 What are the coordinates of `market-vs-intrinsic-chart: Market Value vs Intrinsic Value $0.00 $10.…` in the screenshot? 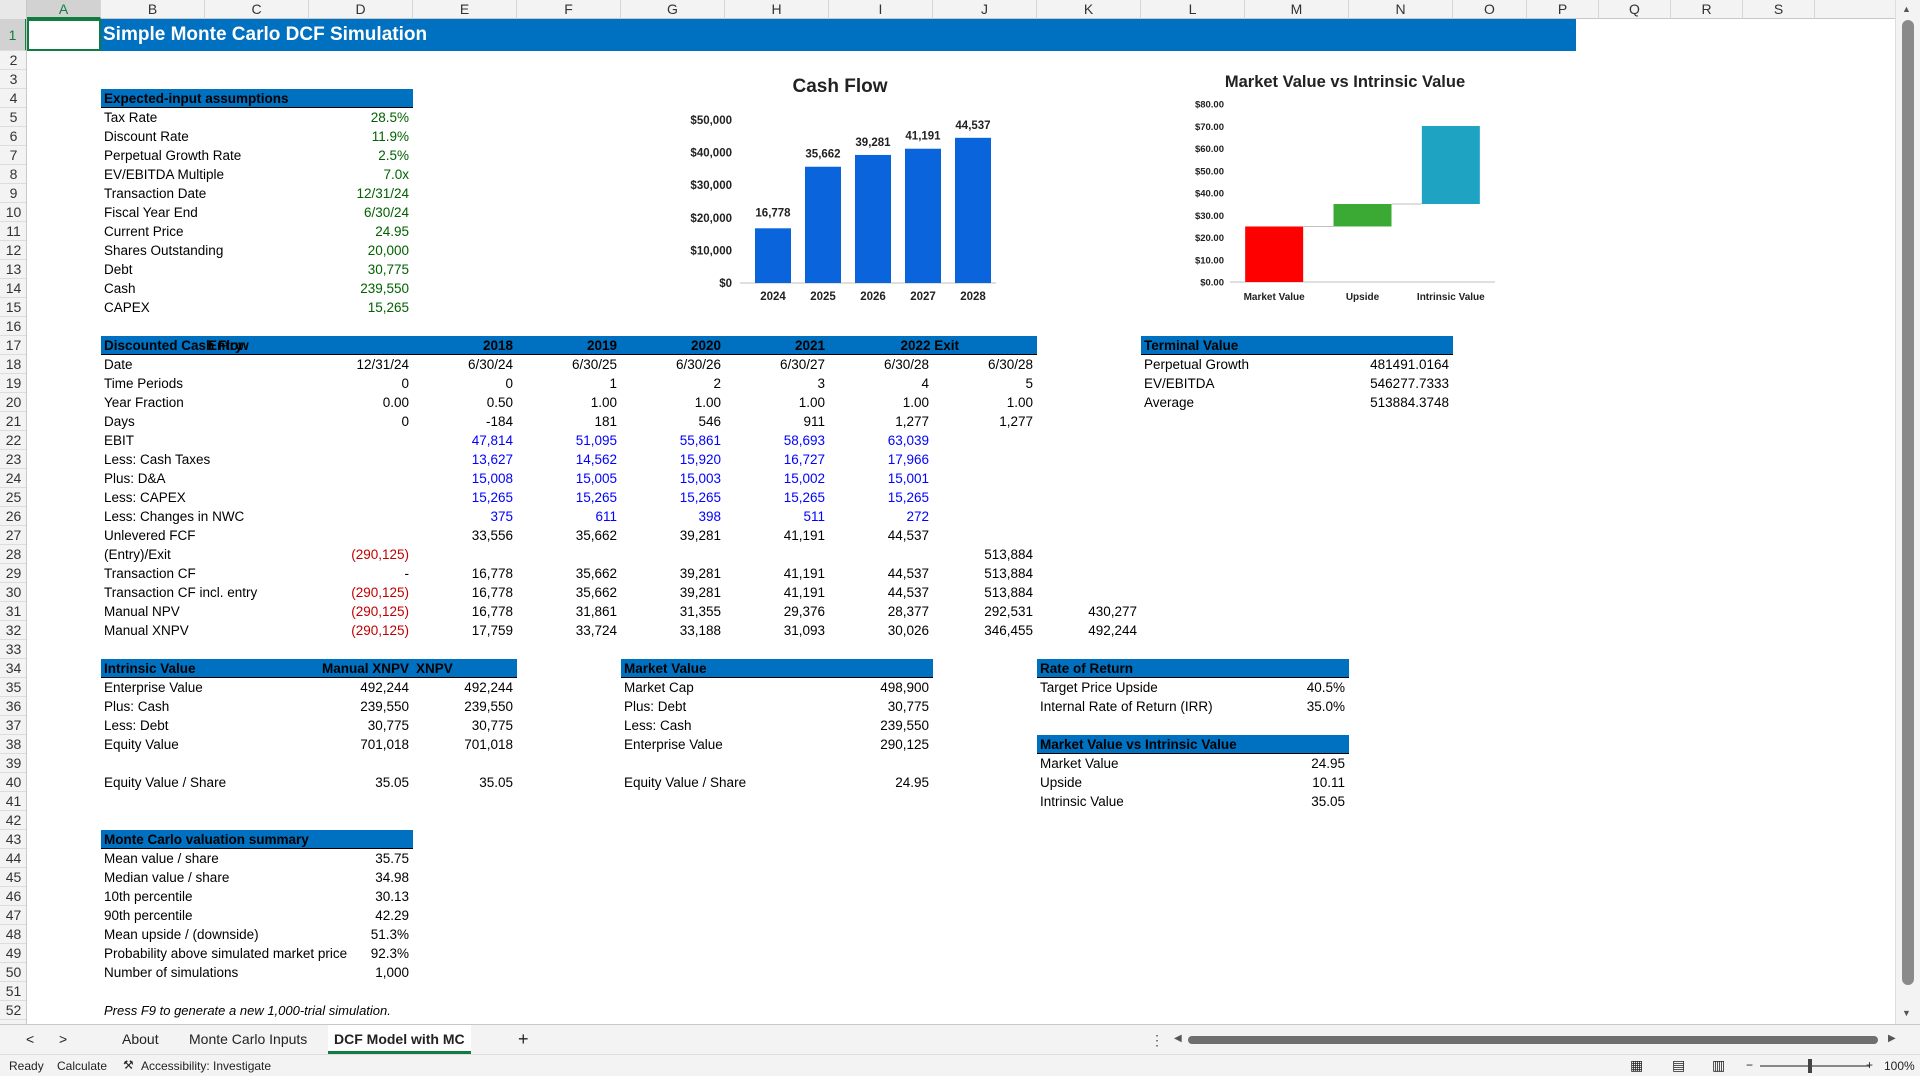 It's located at (1345, 186).